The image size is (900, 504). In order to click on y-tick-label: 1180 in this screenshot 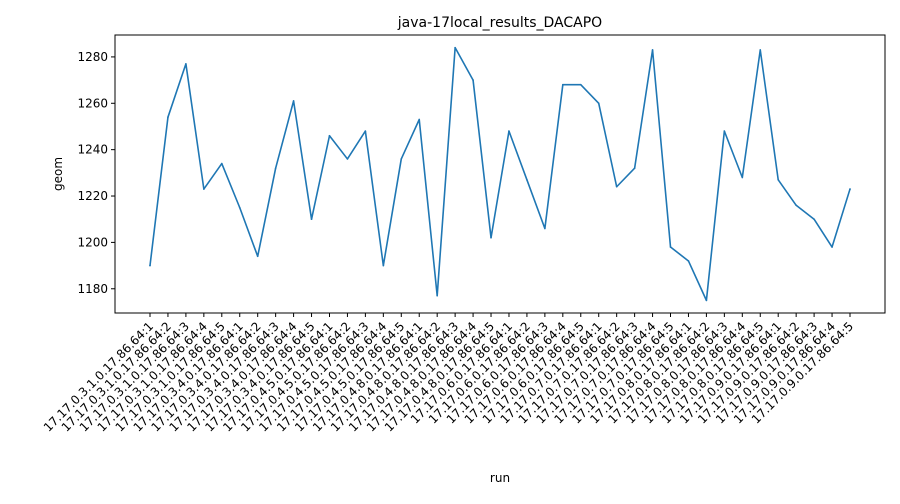, I will do `click(92, 289)`.